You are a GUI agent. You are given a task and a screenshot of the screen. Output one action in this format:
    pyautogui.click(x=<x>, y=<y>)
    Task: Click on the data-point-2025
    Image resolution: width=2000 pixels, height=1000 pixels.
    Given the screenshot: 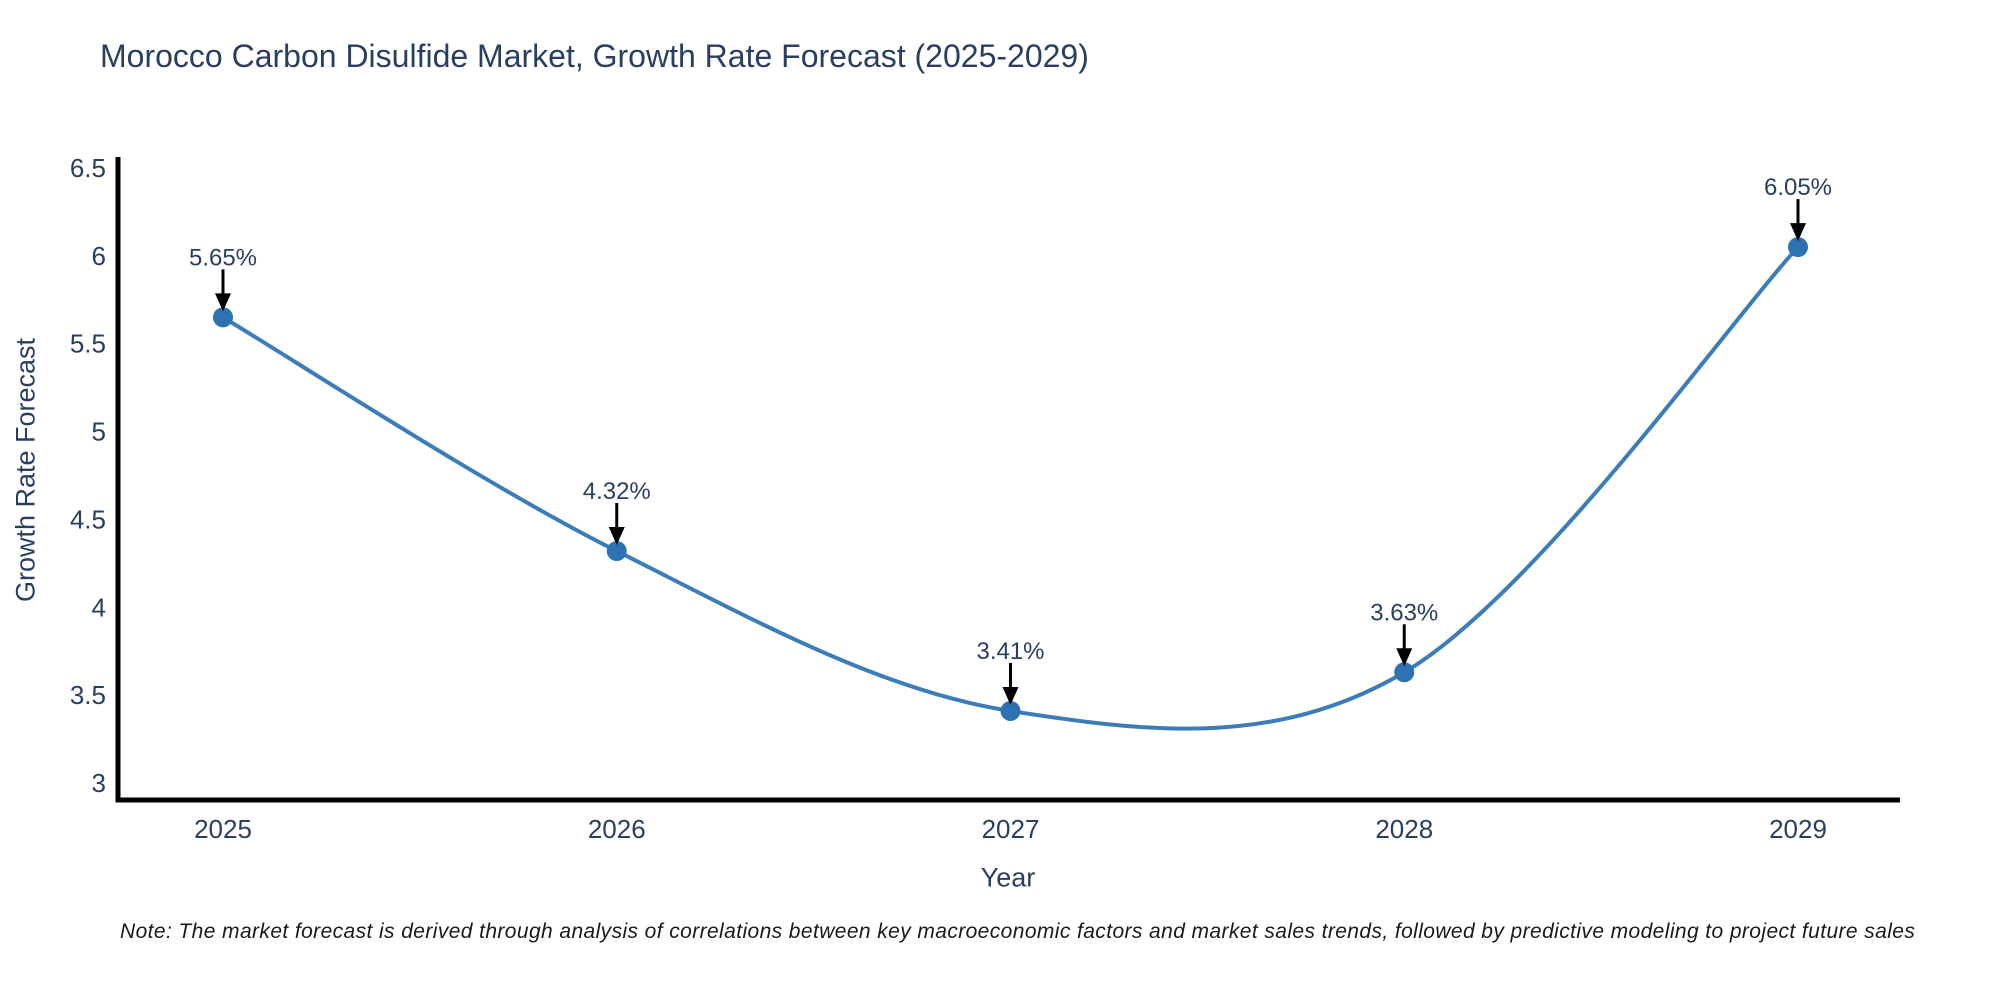 What is the action you would take?
    pyautogui.click(x=223, y=317)
    